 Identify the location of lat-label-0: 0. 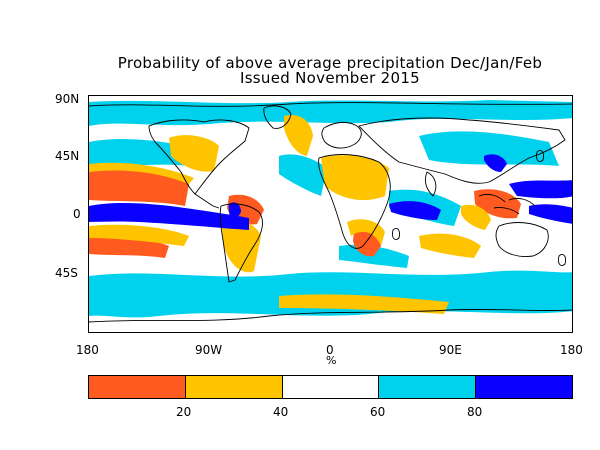
(77, 214).